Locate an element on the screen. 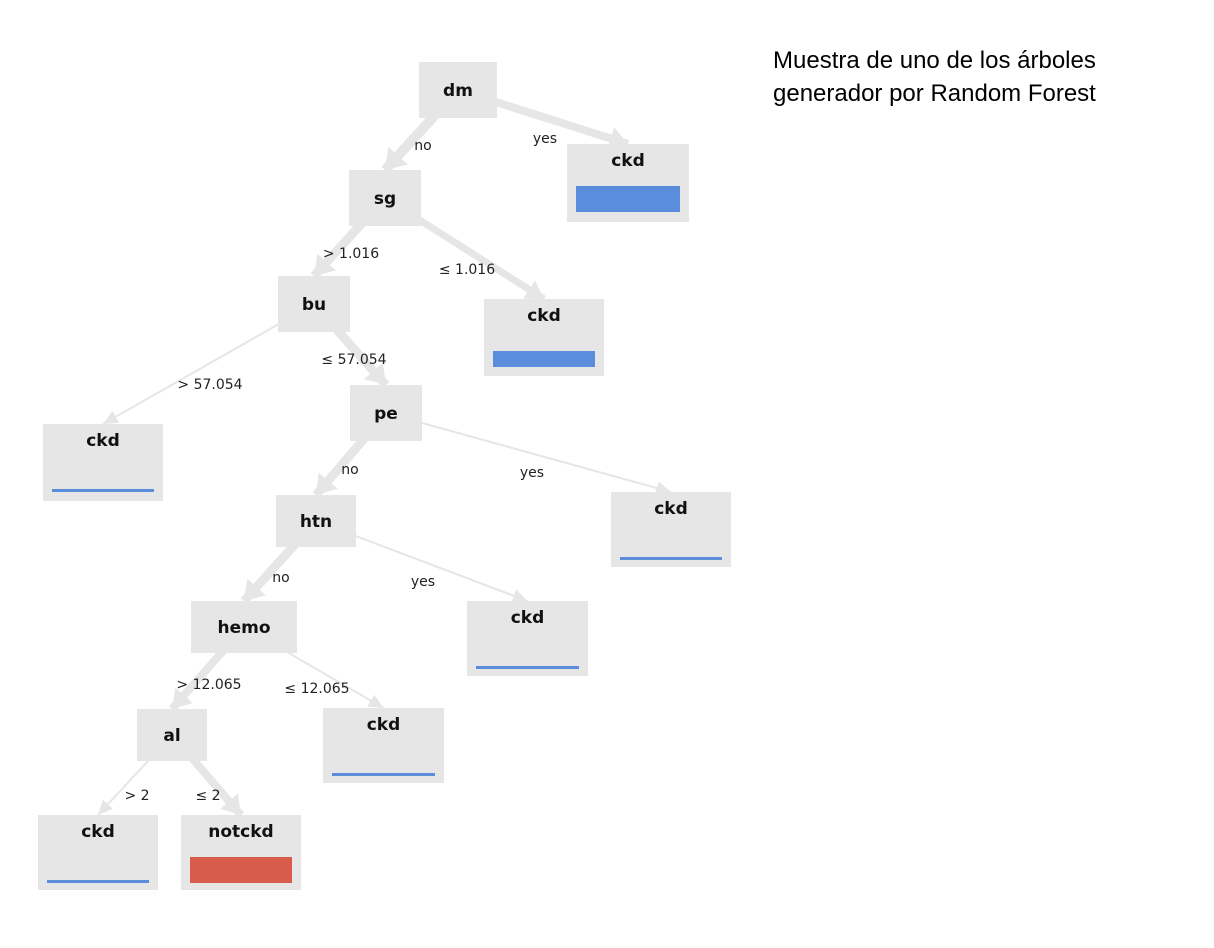  leaf-node-leaf_htn_yes: ckd is located at coordinates (527, 638).